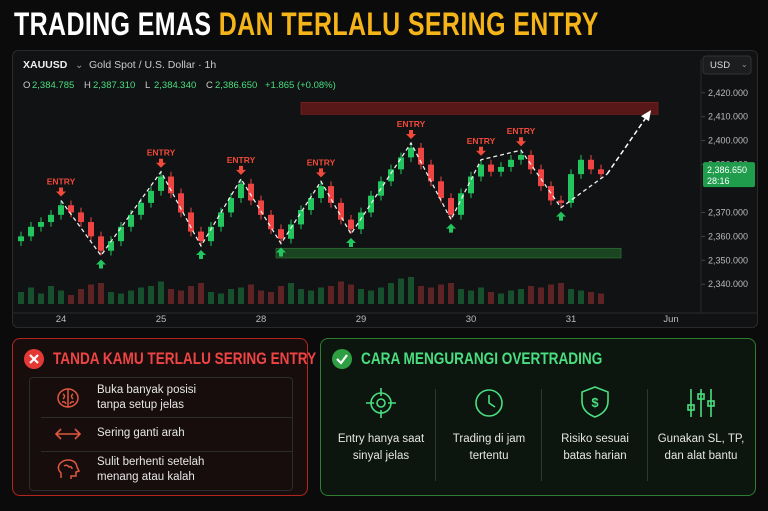  What do you see at coordinates (146, 477) in the screenshot?
I see `text-line: menang atau kalah` at bounding box center [146, 477].